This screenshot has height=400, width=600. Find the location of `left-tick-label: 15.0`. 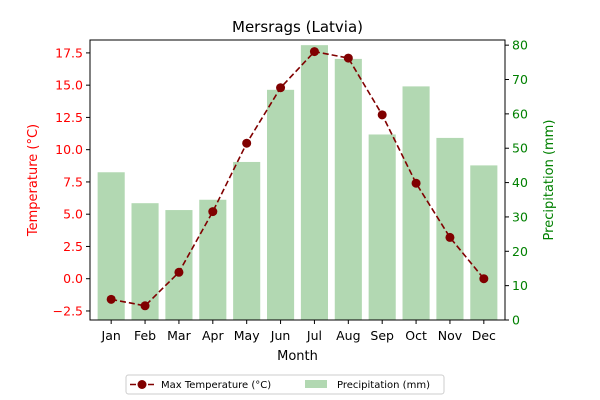

left-tick-label: 15.0 is located at coordinates (69, 85).